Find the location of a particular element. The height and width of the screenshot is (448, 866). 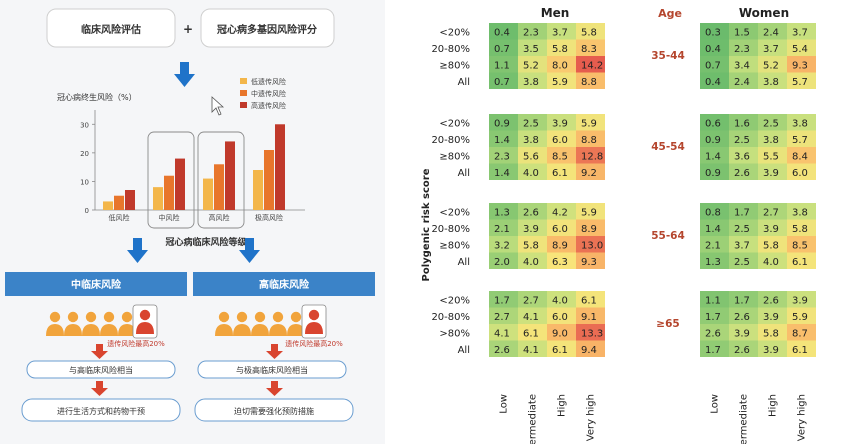

y-tick-label: 30 is located at coordinates (84, 125).